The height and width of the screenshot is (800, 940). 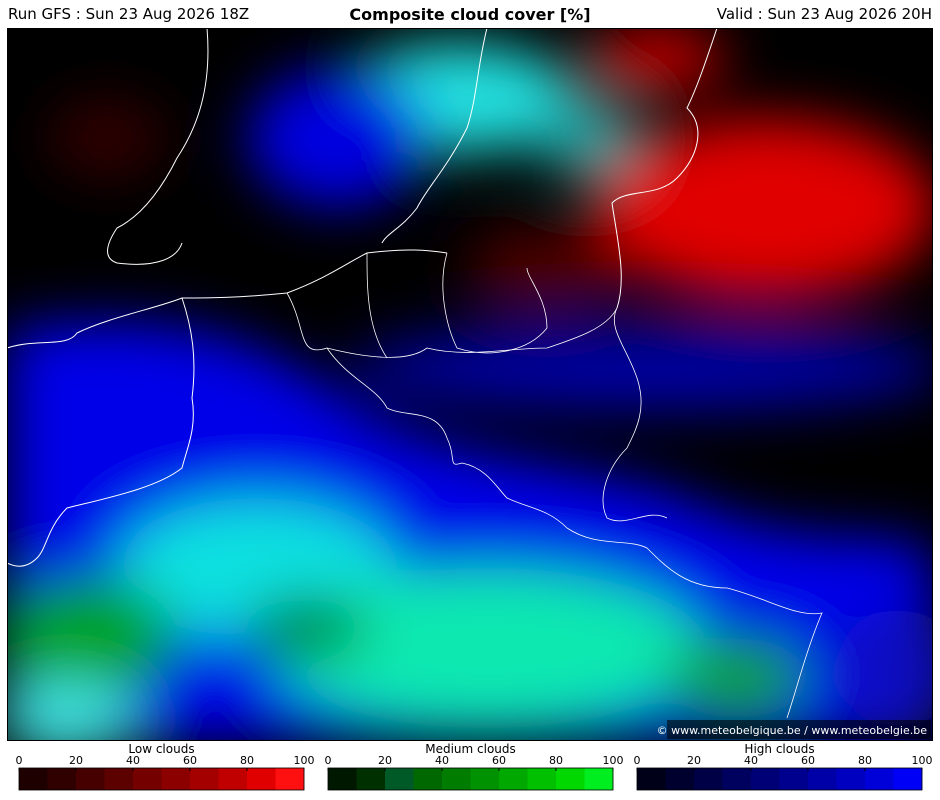 What do you see at coordinates (129, 14) in the screenshot?
I see `run-label: Run GFS : Sun 23 Aug 2026 18Z` at bounding box center [129, 14].